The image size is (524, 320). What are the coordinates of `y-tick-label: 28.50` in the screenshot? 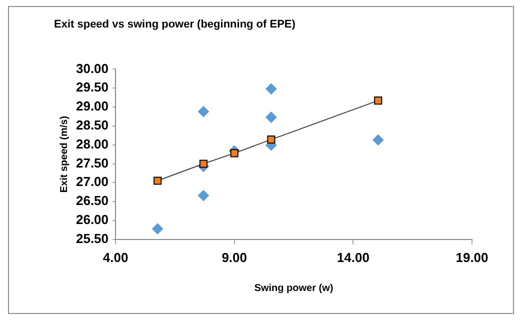 It's located at (92, 125).